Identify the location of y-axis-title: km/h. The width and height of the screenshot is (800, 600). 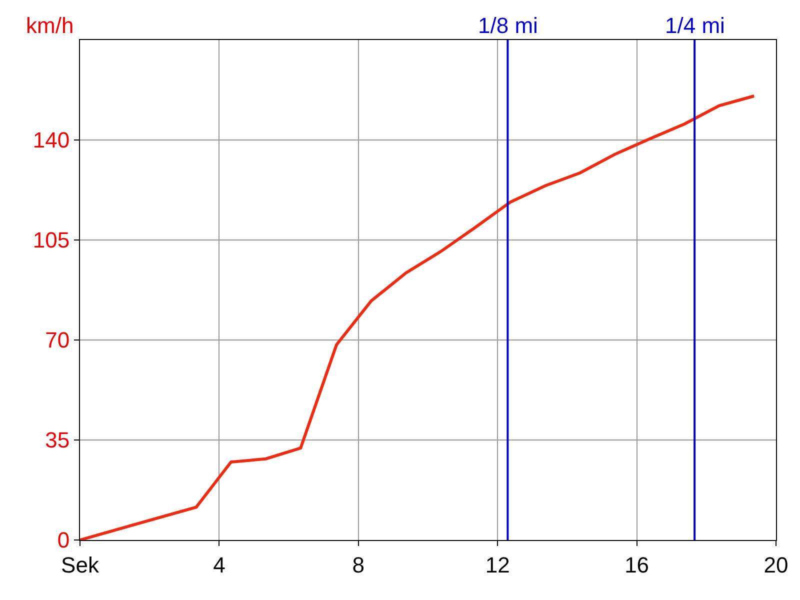
(50, 25).